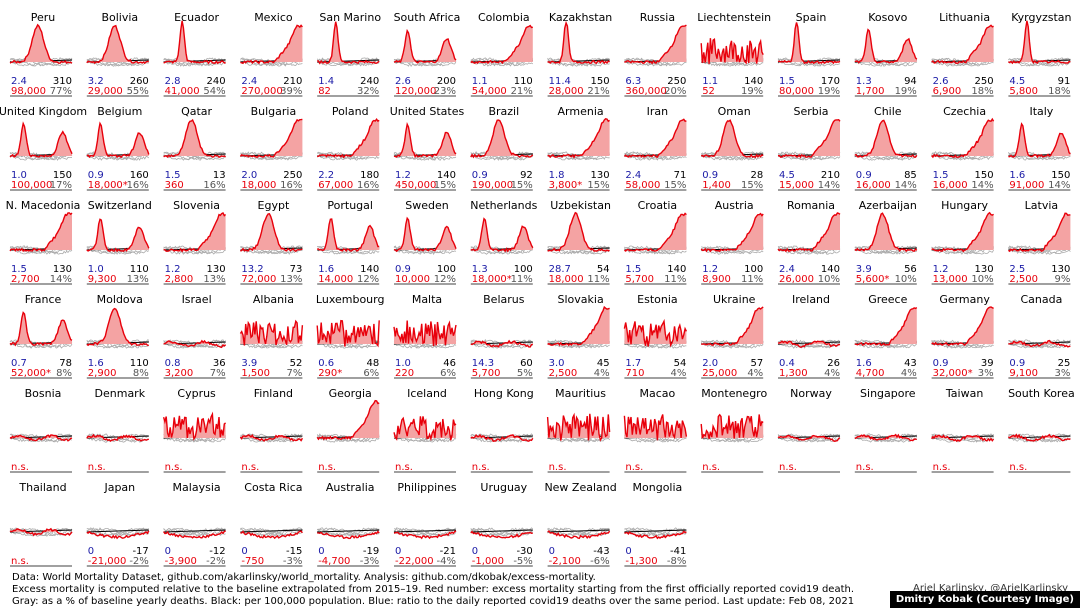 The width and height of the screenshot is (1080, 608). What do you see at coordinates (120, 393) in the screenshot?
I see `panel-title: Denmark` at bounding box center [120, 393].